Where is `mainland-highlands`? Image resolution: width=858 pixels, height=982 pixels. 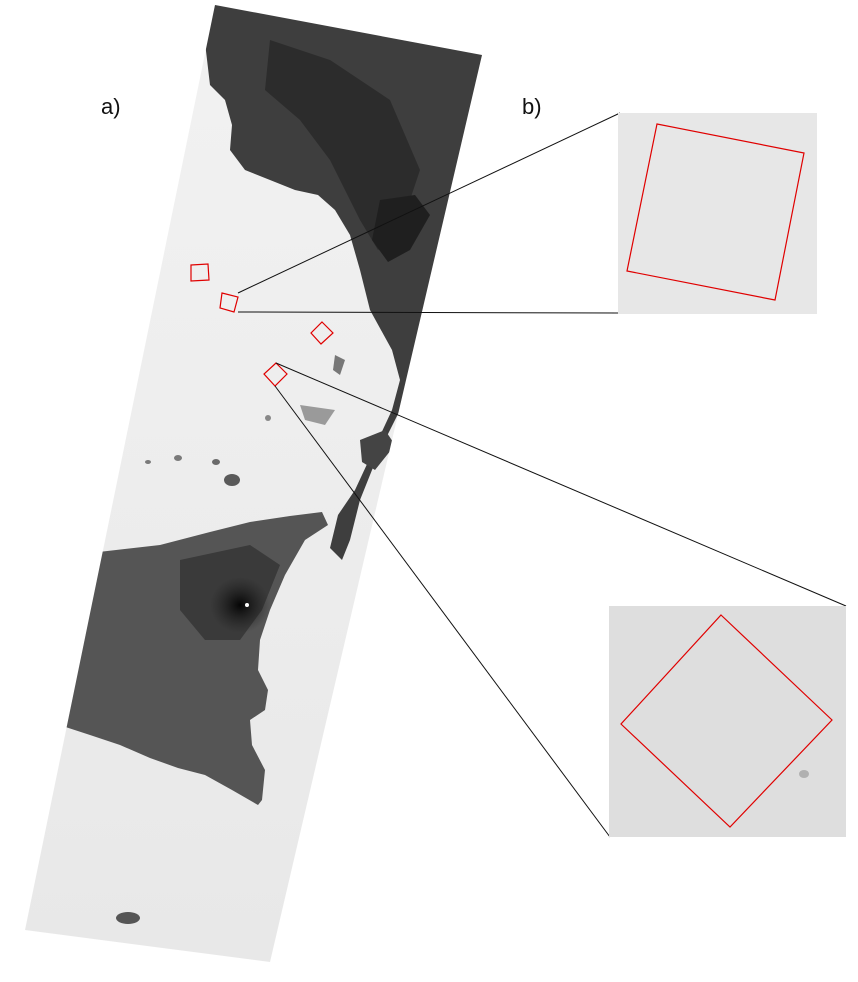
mainland-highlands is located at coordinates (342, 145).